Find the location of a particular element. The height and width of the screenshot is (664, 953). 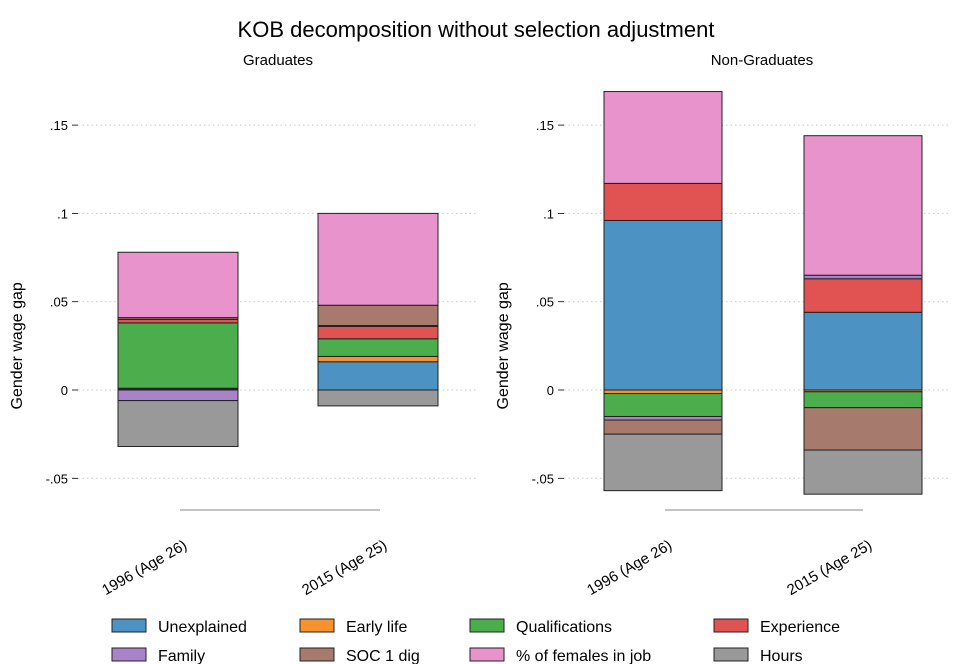

panel-subtitle: Non-Graduates is located at coordinates (762, 60).